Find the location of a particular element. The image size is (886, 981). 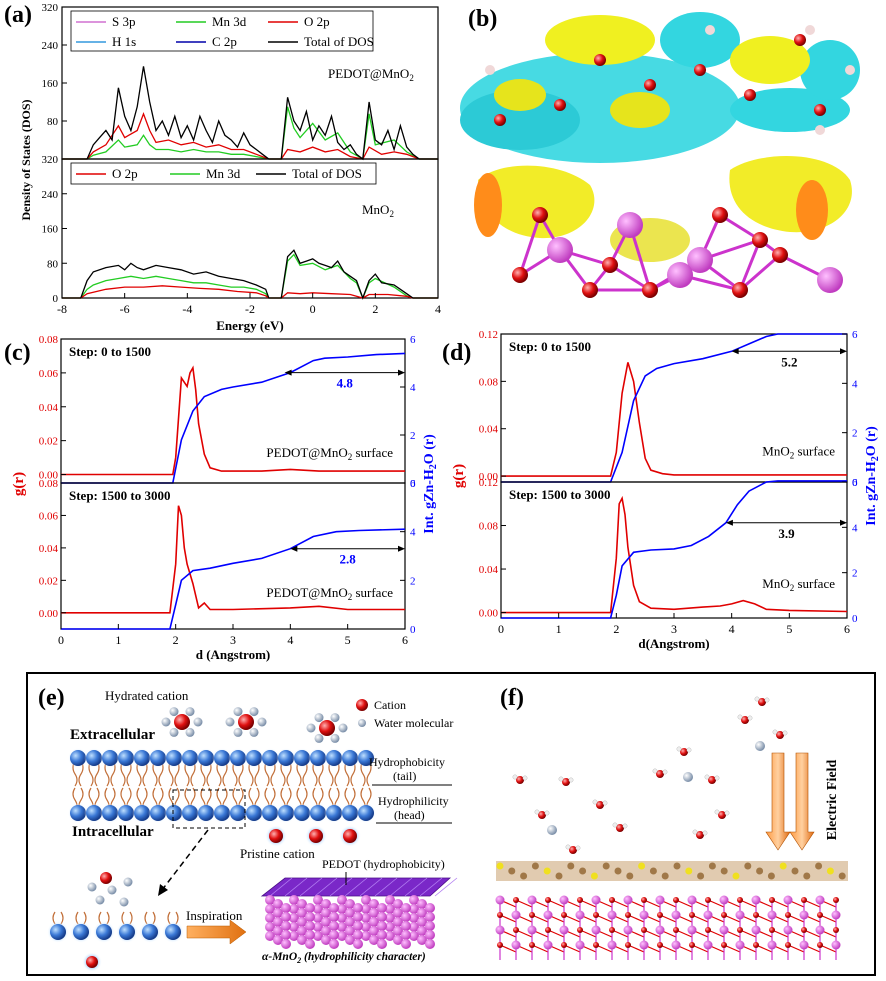

ytick-left-label: 0.04 is located at coordinates (489, 570).